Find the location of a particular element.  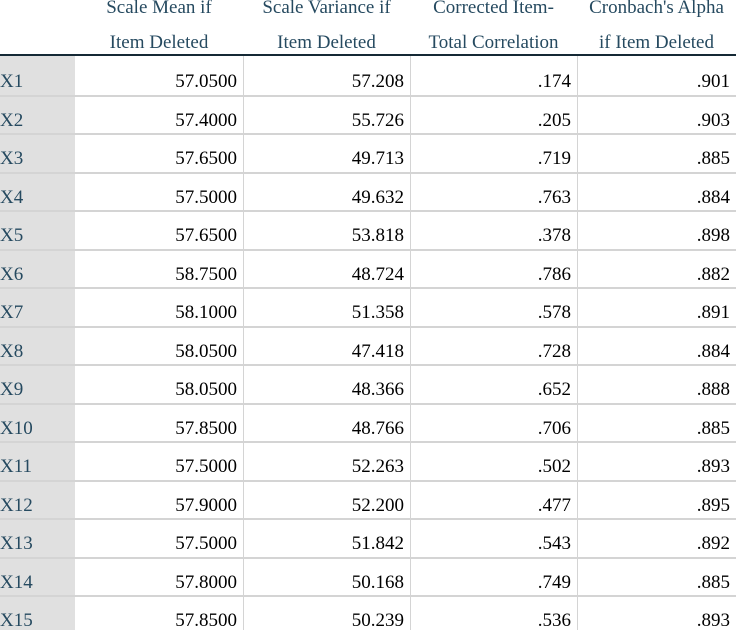

row-label: X11 is located at coordinates (16, 466).